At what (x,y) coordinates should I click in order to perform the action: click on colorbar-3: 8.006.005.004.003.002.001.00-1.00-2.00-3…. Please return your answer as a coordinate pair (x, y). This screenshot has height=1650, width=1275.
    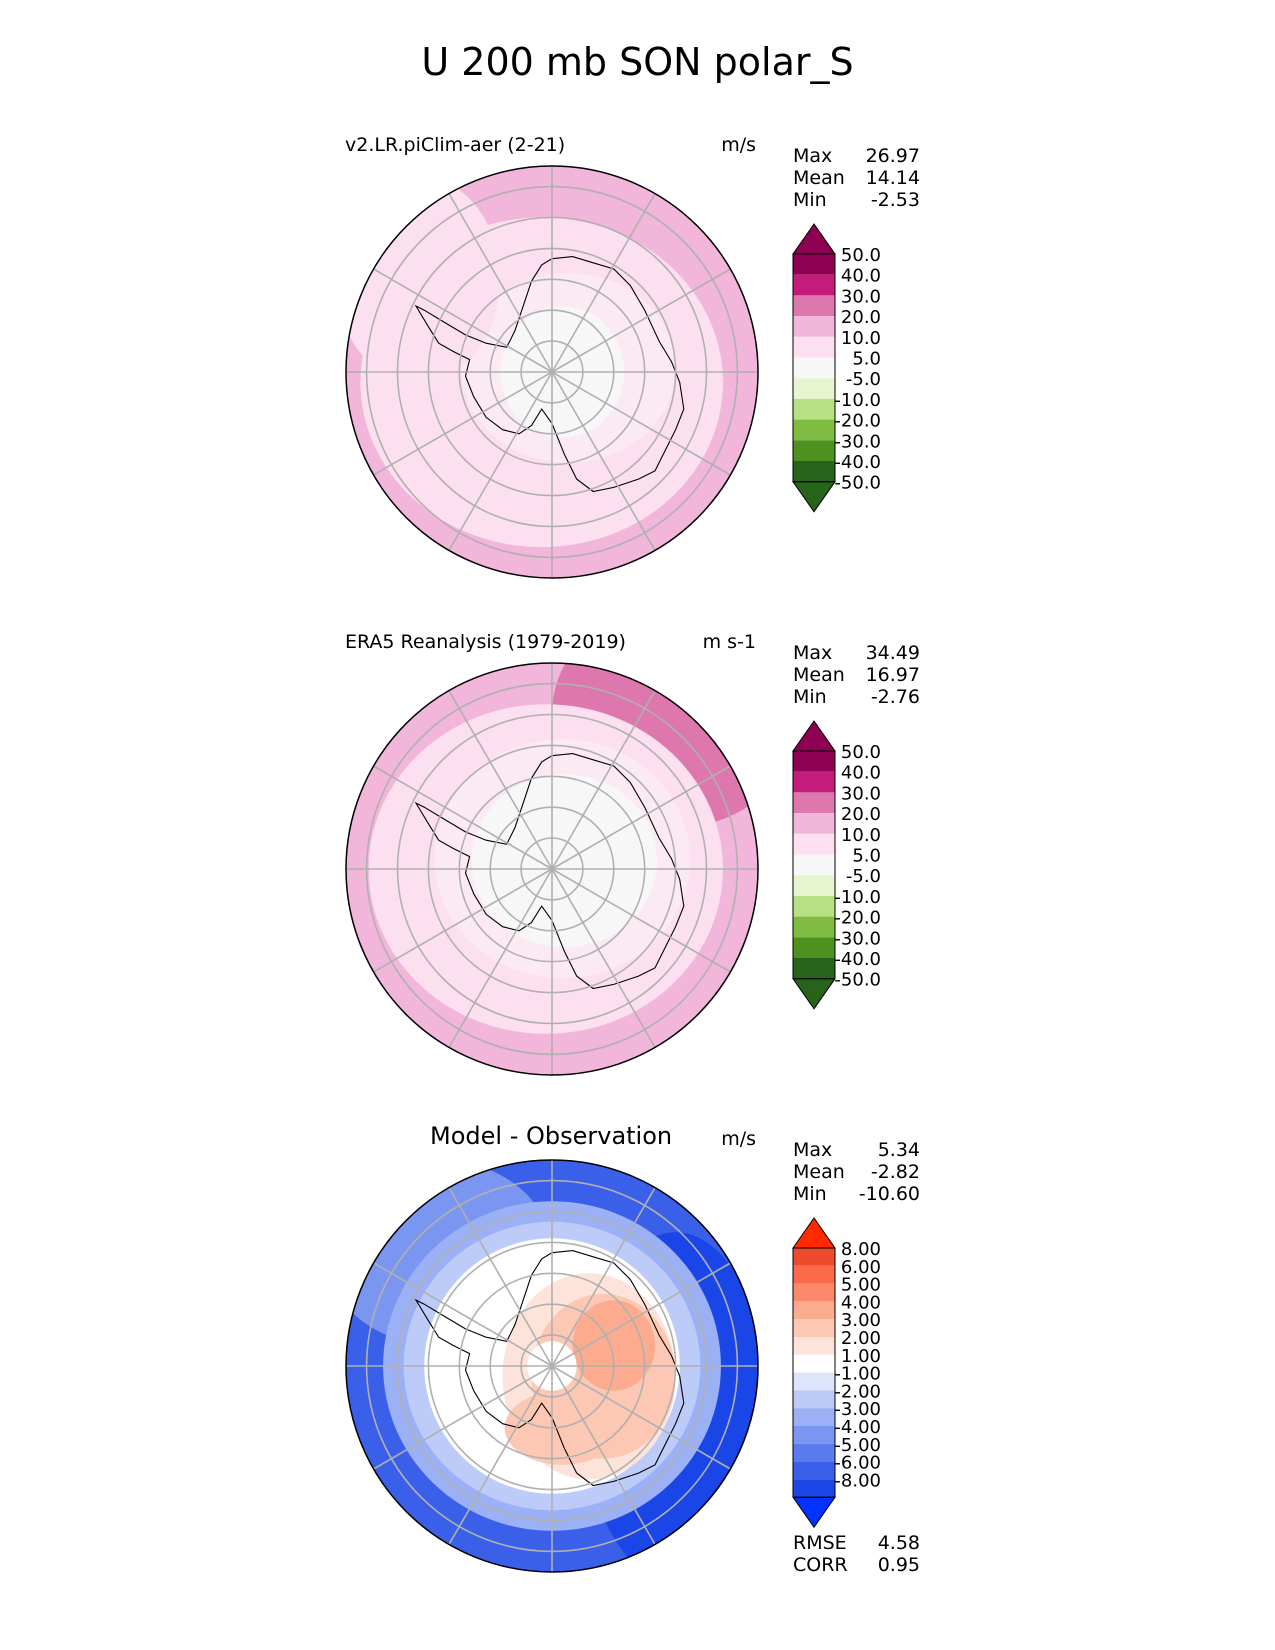
    Looking at the image, I should click on (836, 1373).